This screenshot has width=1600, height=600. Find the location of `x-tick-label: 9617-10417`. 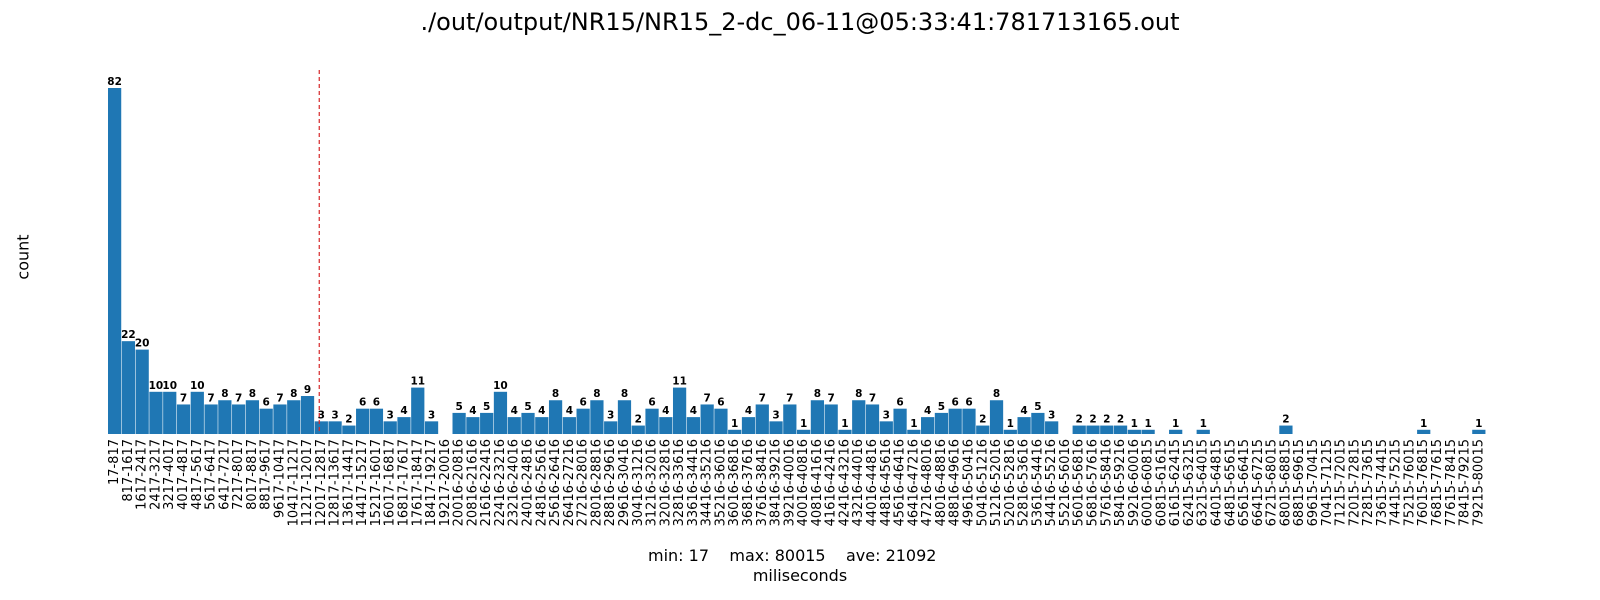

x-tick-label: 9617-10417 is located at coordinates (279, 478).